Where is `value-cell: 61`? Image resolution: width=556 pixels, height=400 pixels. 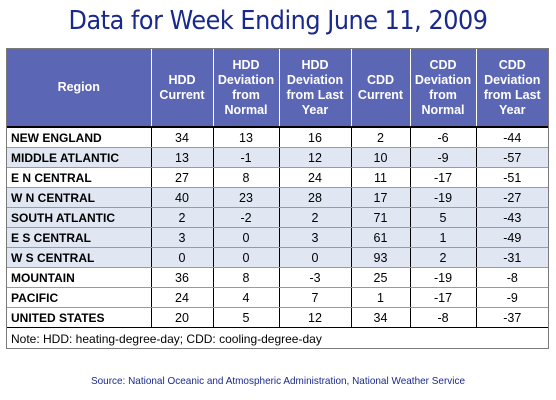 value-cell: 61 is located at coordinates (381, 237).